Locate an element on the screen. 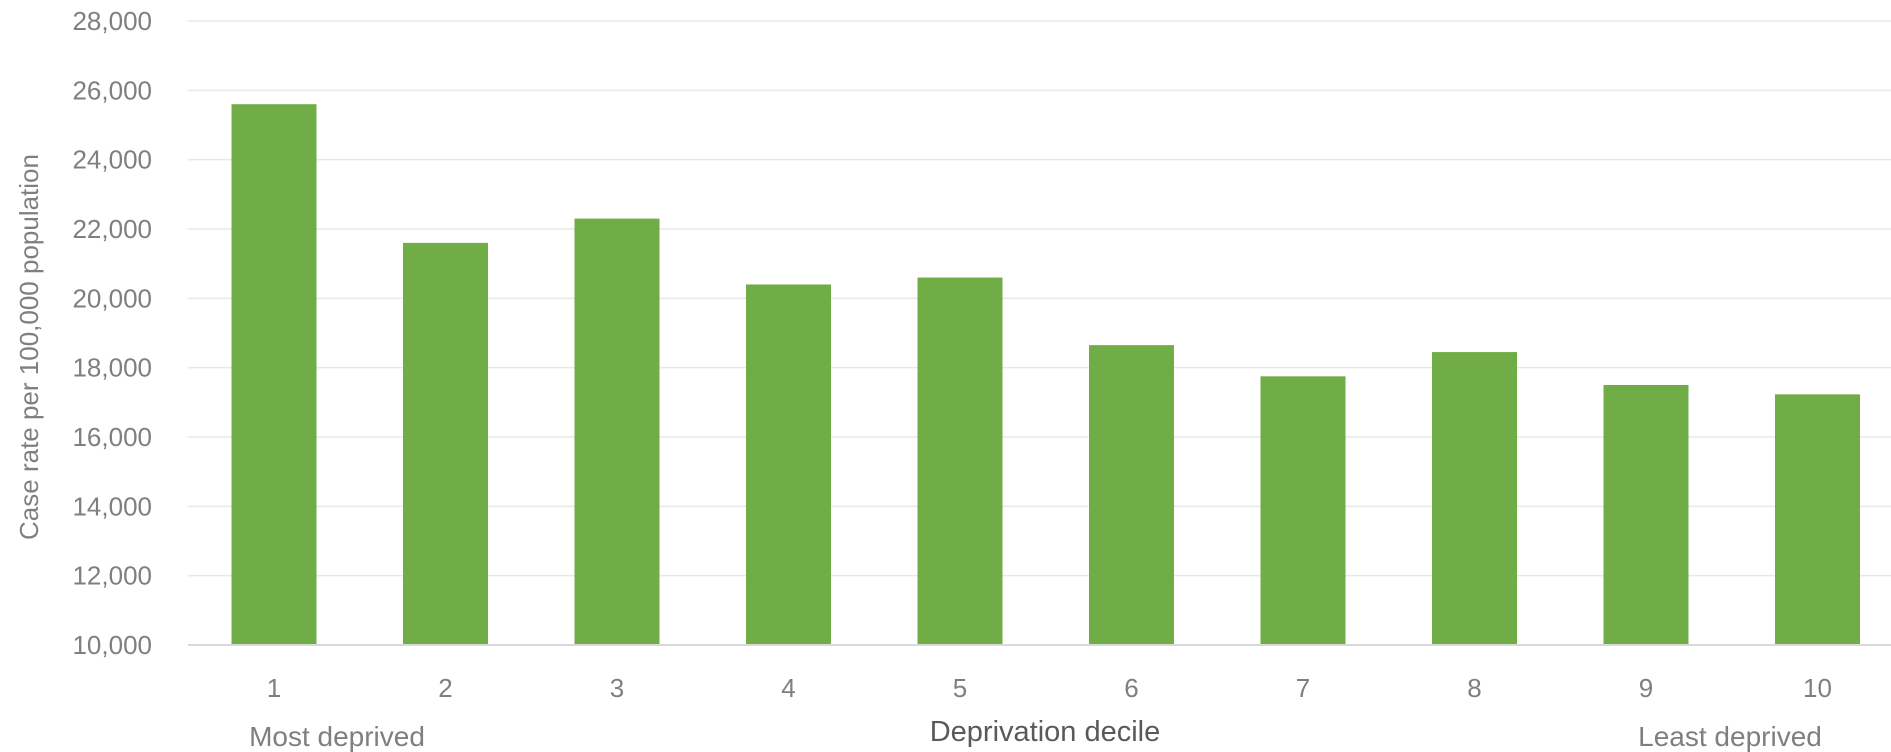 This screenshot has height=752, width=1891. x-tick-label: 9 is located at coordinates (1646, 688).